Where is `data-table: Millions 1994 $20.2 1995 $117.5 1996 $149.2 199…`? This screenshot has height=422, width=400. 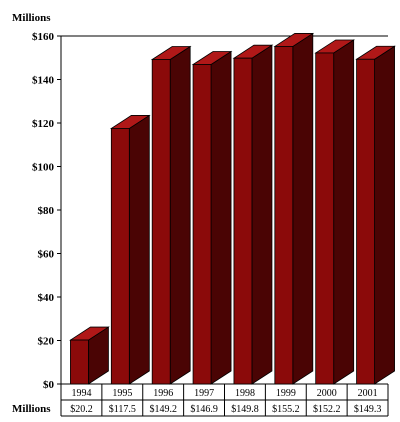
data-table: Millions 1994 $20.2 1995 $117.5 1996 $149.2 199… is located at coordinates (200, 400).